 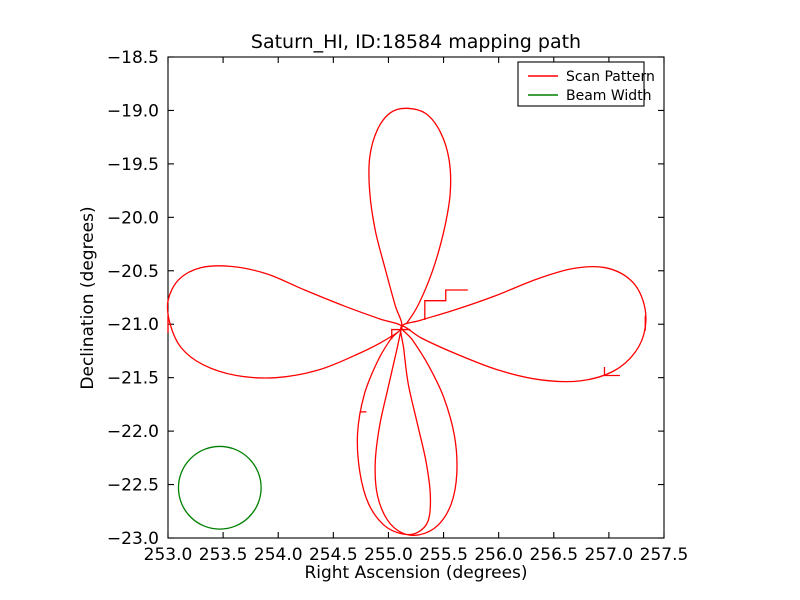 What do you see at coordinates (664, 555) in the screenshot?
I see `x-tick-label: 257.5` at bounding box center [664, 555].